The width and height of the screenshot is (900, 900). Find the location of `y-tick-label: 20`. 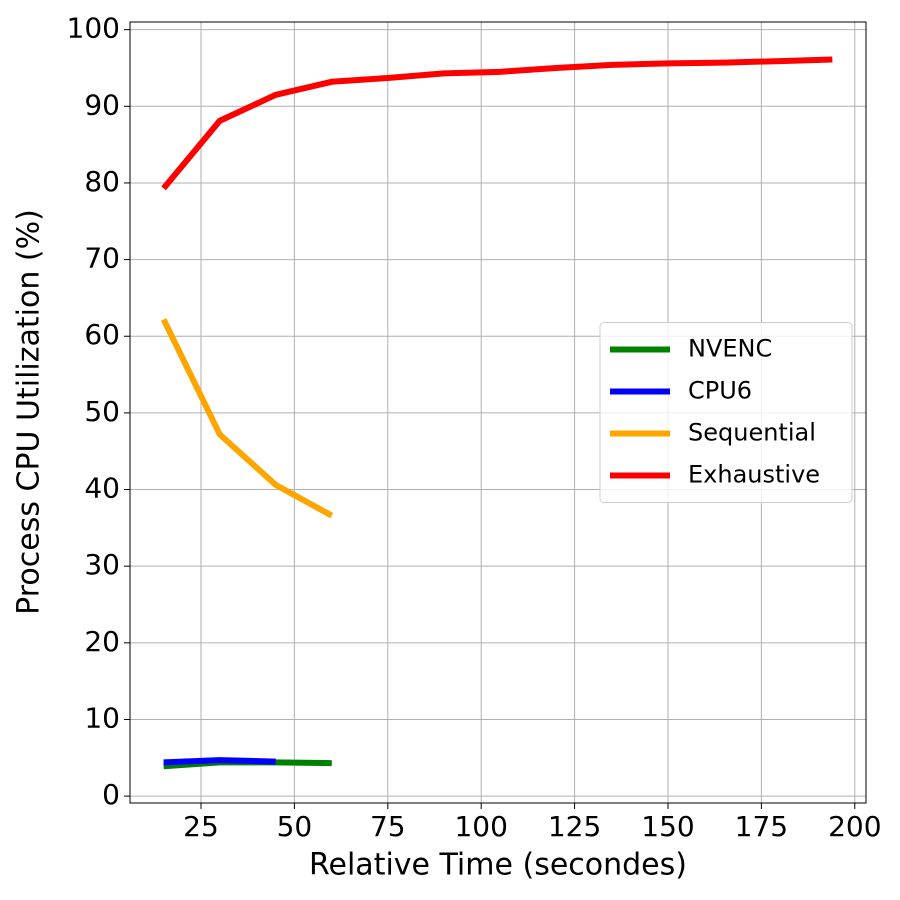

y-tick-label: 20 is located at coordinates (102, 641).